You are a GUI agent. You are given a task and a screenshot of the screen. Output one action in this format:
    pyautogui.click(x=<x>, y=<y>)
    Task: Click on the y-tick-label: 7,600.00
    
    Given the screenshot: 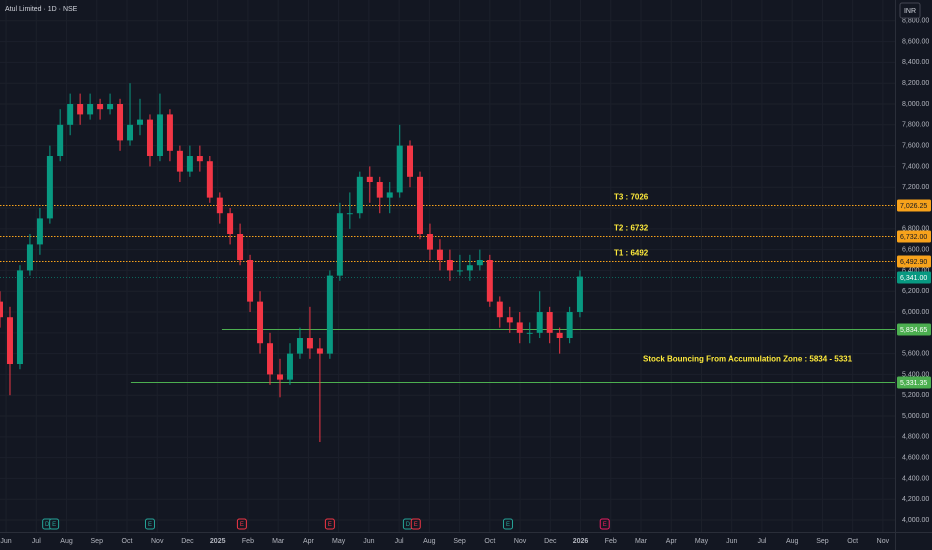 What is the action you would take?
    pyautogui.click(x=915, y=145)
    